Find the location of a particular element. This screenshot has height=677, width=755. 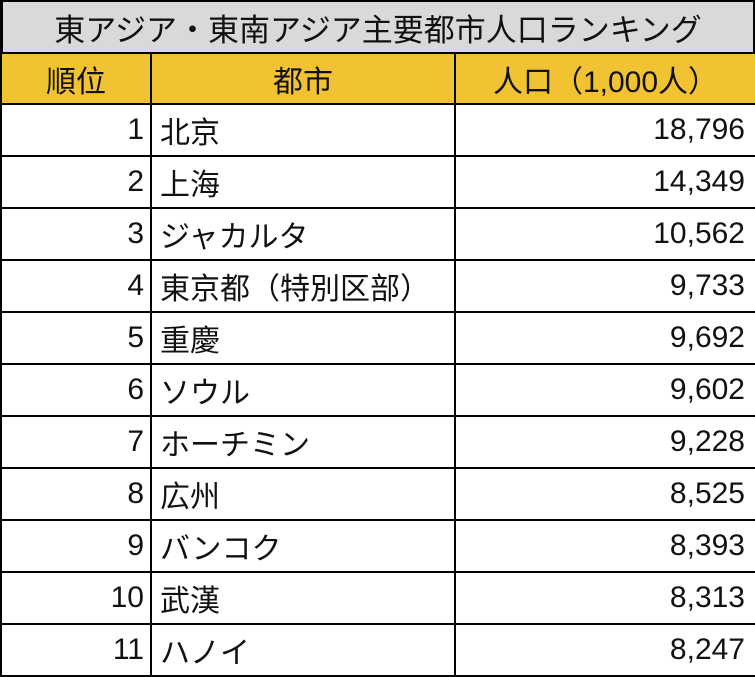

table-row: 2 上海 14,349 is located at coordinates (377, 182).